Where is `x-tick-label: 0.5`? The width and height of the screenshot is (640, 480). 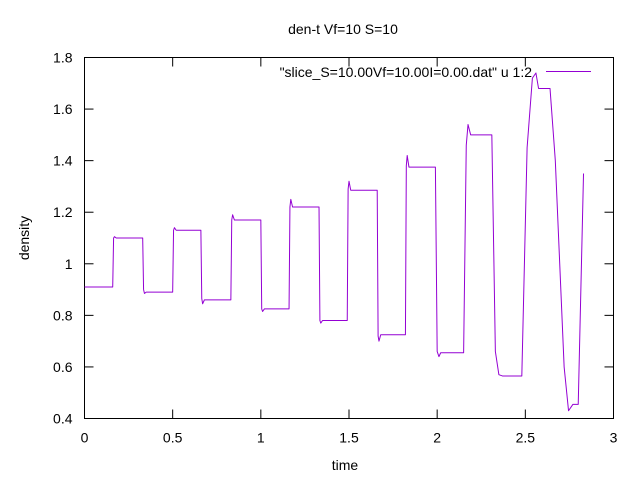 x-tick-label: 0.5 is located at coordinates (173, 438).